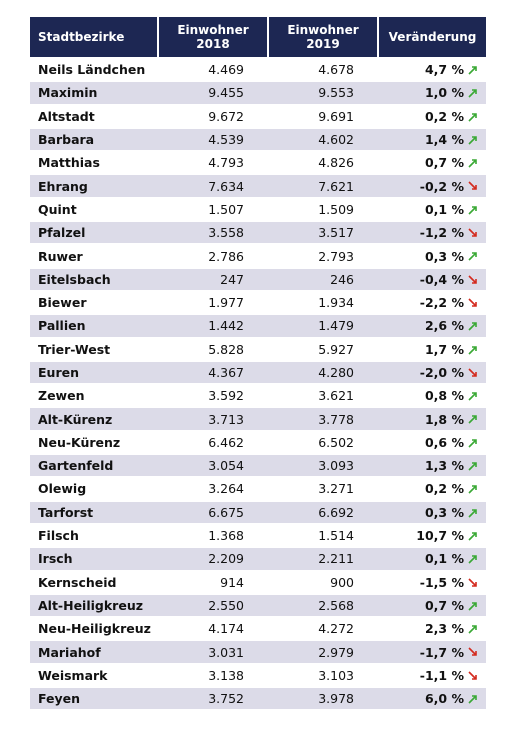 The image size is (514, 729). I want to click on table-cell: 3.271, so click(323, 488).